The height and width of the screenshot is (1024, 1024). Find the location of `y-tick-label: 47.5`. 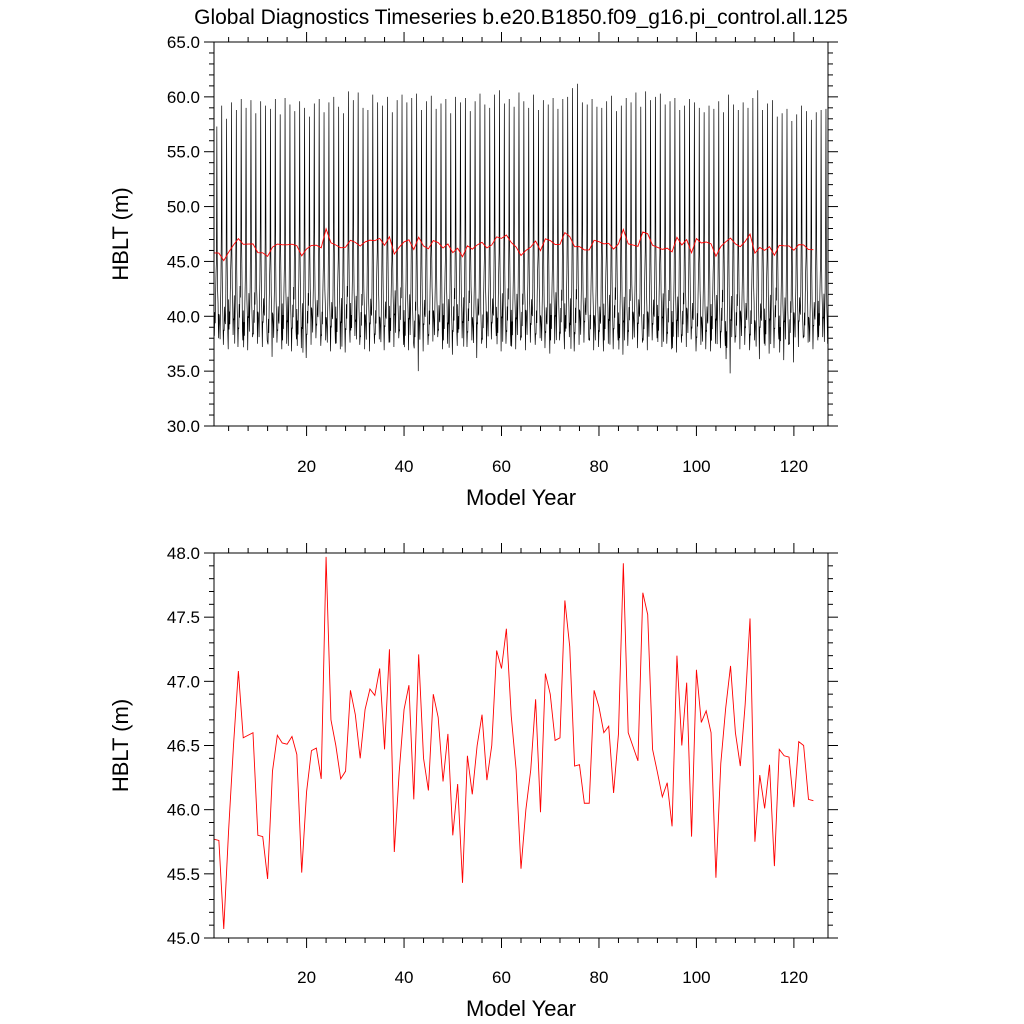

y-tick-label: 47.5 is located at coordinates (183, 617).